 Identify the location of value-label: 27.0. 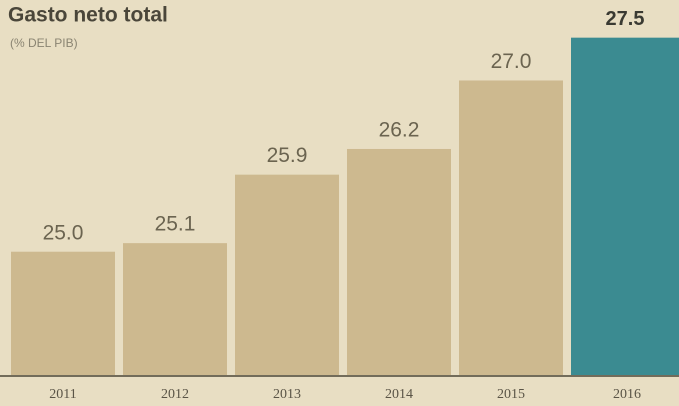
(511, 61).